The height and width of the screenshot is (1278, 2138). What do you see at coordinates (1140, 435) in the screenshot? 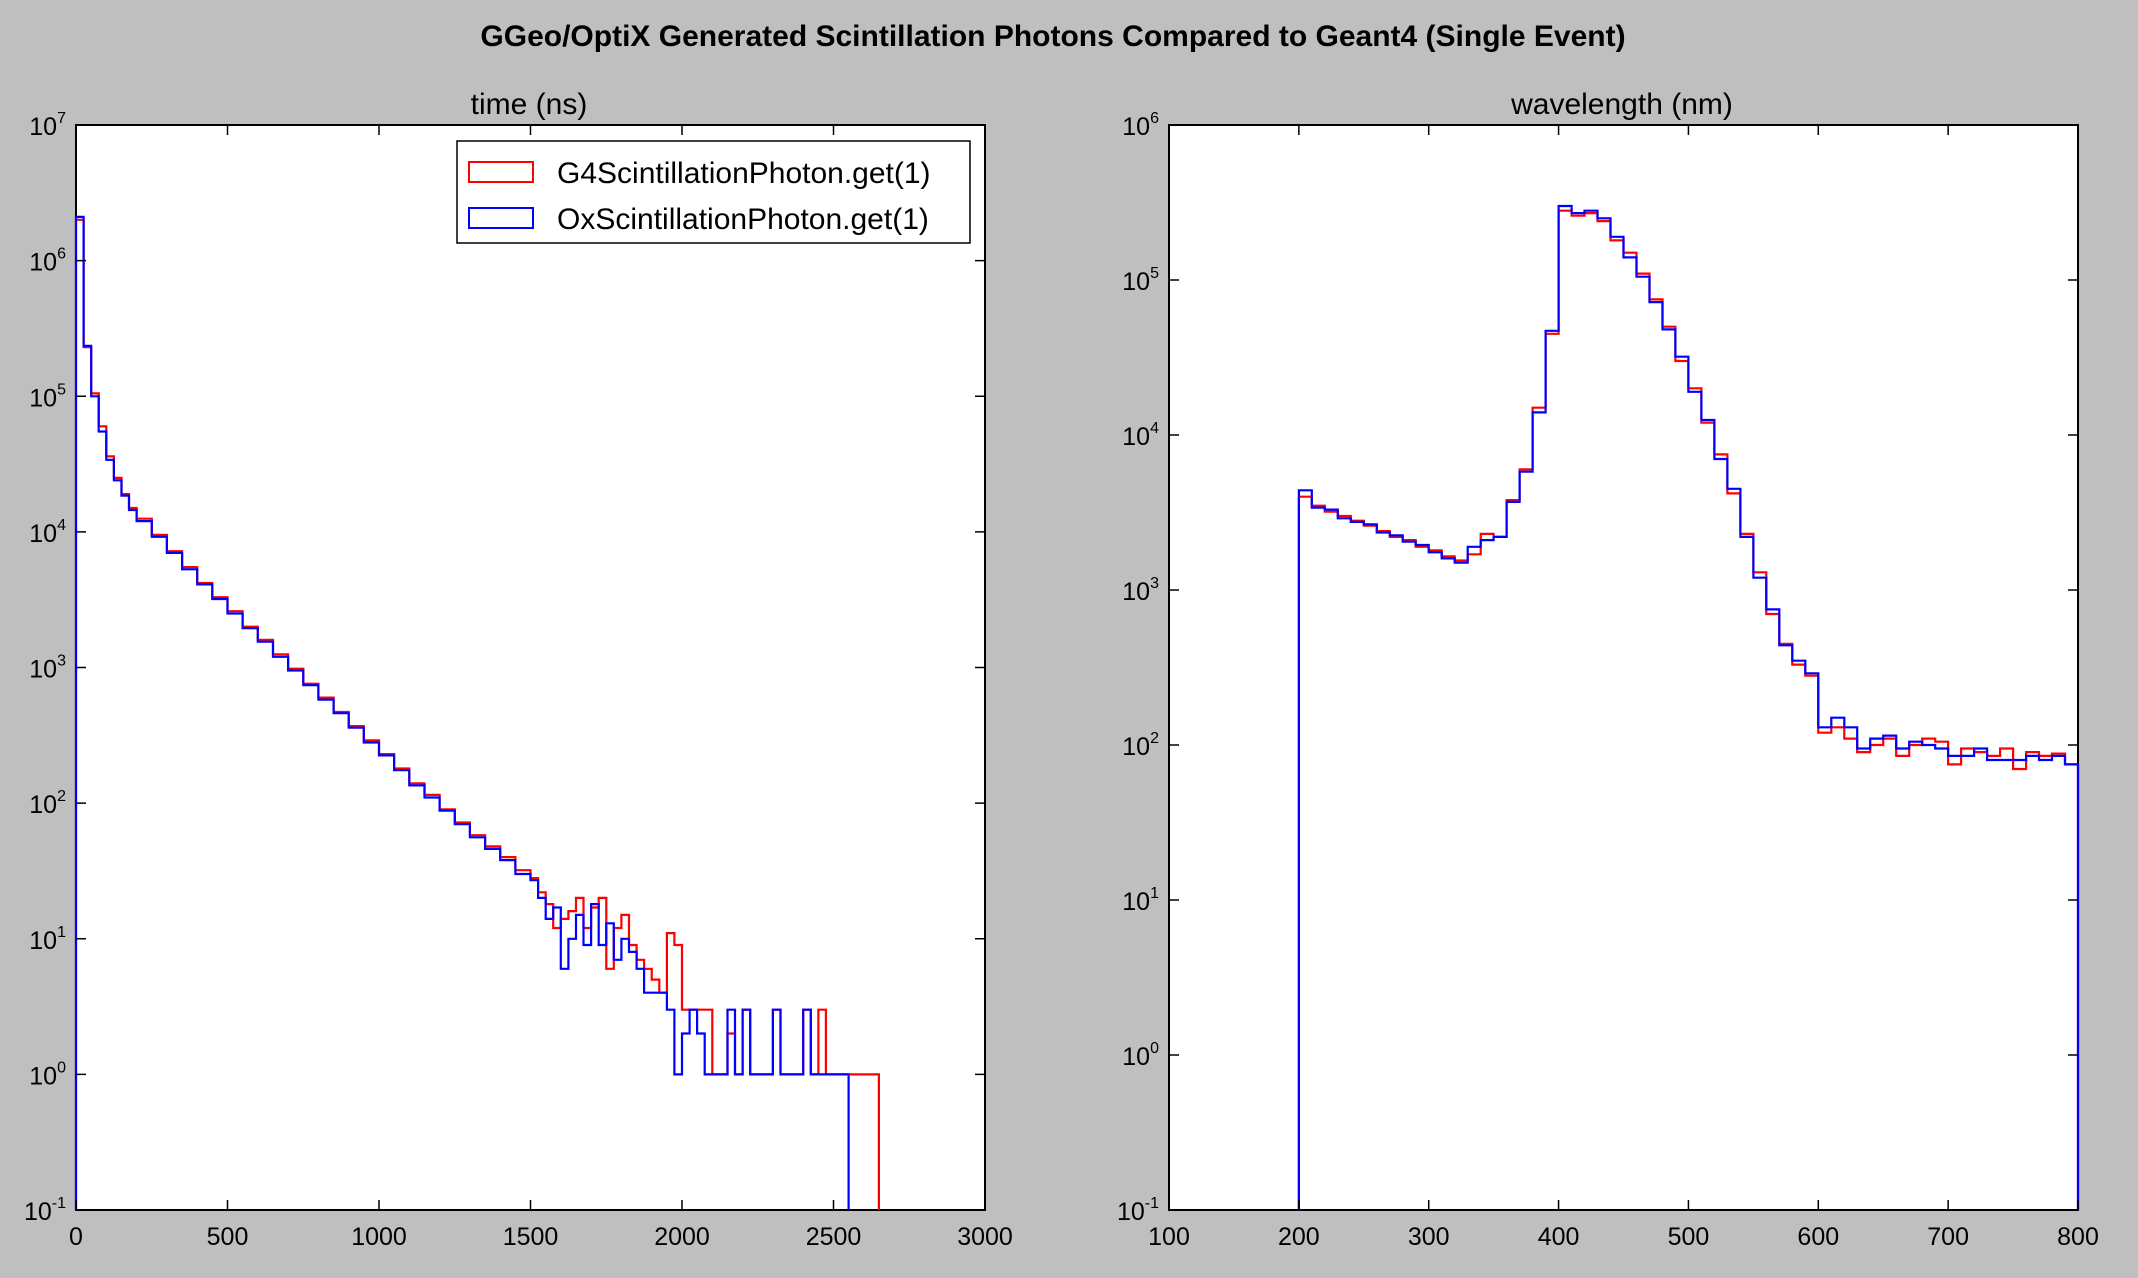
I see `wavelength-ytick-label: 10⁴` at bounding box center [1140, 435].